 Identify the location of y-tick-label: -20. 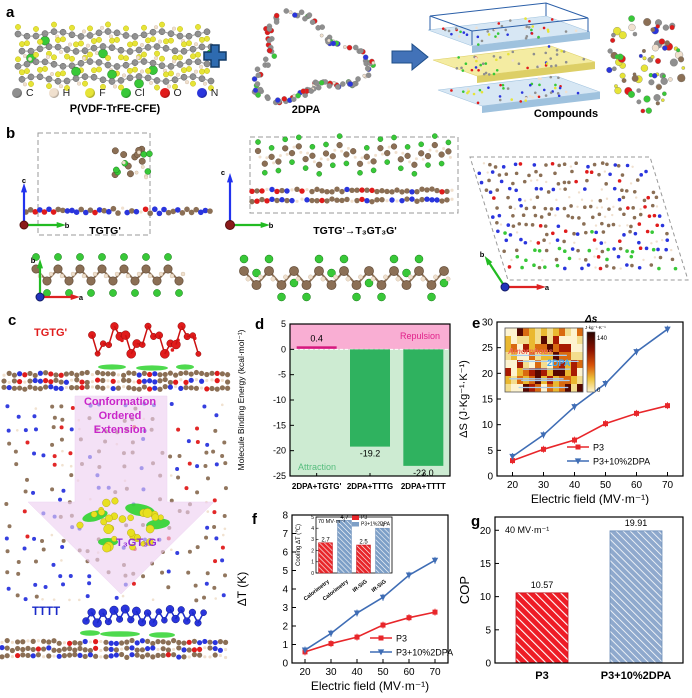
(279, 451).